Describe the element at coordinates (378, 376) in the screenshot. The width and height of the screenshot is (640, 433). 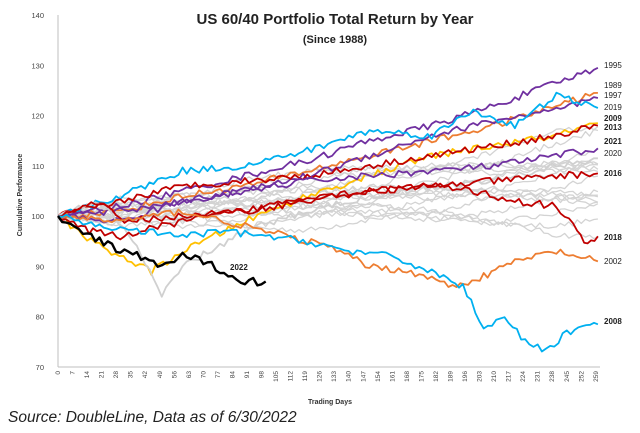
I see `x-tick-label: 154` at that location.